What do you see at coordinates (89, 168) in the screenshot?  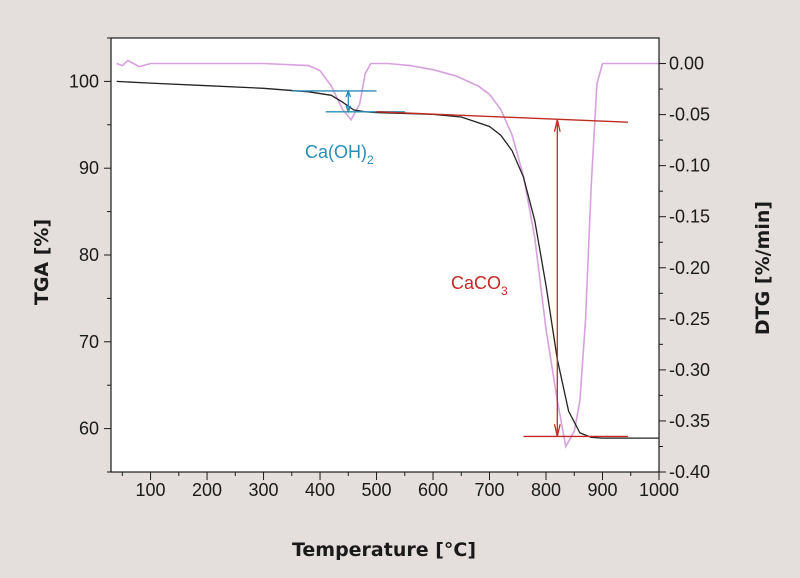 I see `y-left-tick-label: 90` at bounding box center [89, 168].